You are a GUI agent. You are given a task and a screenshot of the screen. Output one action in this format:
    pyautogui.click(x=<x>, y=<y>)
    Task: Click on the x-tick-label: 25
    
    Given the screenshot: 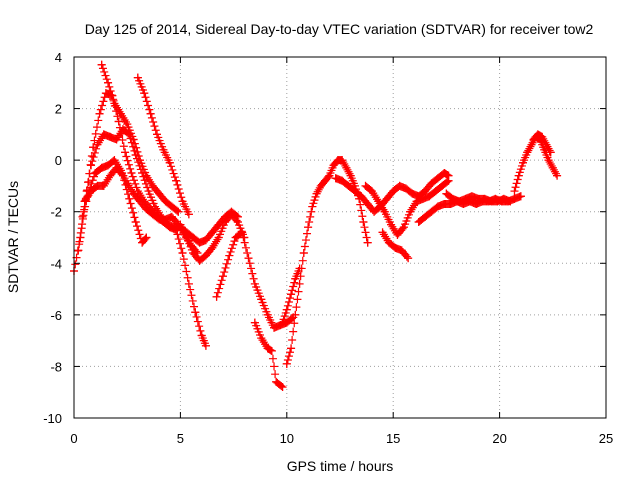 What is the action you would take?
    pyautogui.click(x=606, y=438)
    